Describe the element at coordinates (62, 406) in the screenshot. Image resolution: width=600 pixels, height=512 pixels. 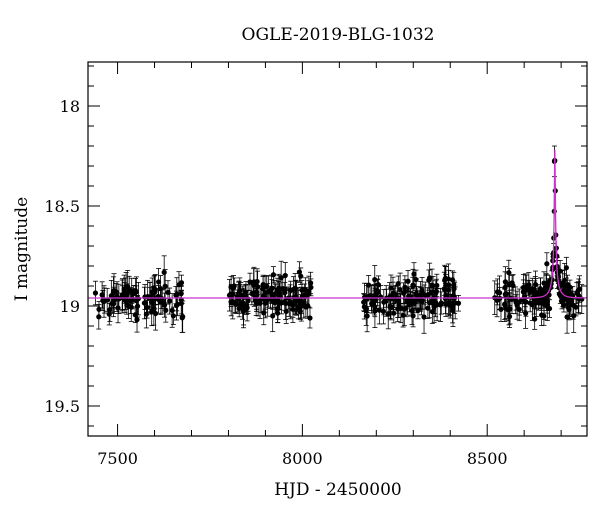
I see `y-tick-label: 19.5` at that location.